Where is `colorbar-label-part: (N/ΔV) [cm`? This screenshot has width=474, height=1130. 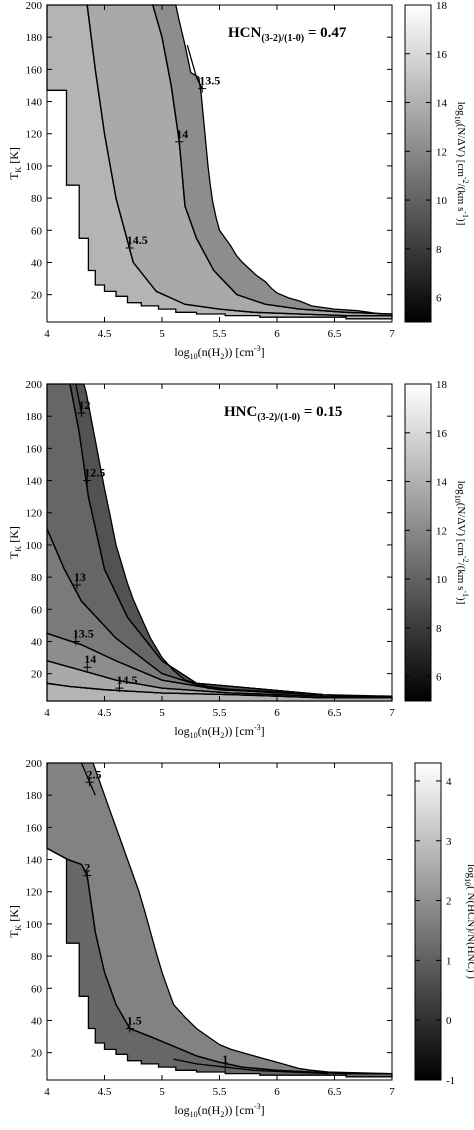 colorbar-label-part: (N/ΔV) [cm is located at coordinates (461, 530).